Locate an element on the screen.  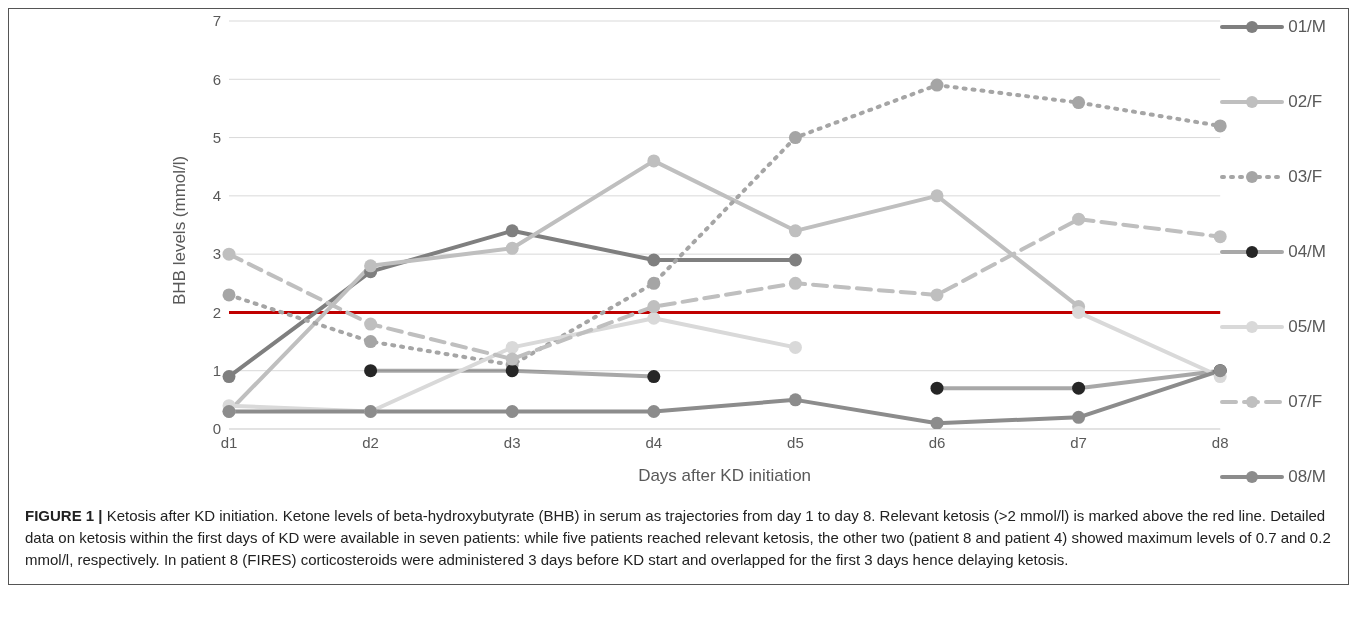
legend-label: 01/M is located at coordinates (1307, 27).